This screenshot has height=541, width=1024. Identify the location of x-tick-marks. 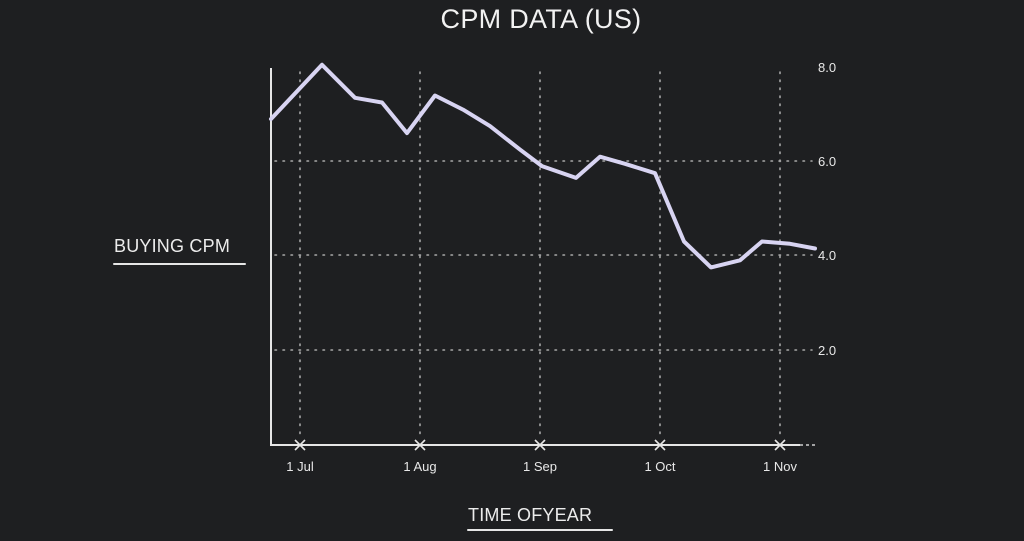
(540, 445).